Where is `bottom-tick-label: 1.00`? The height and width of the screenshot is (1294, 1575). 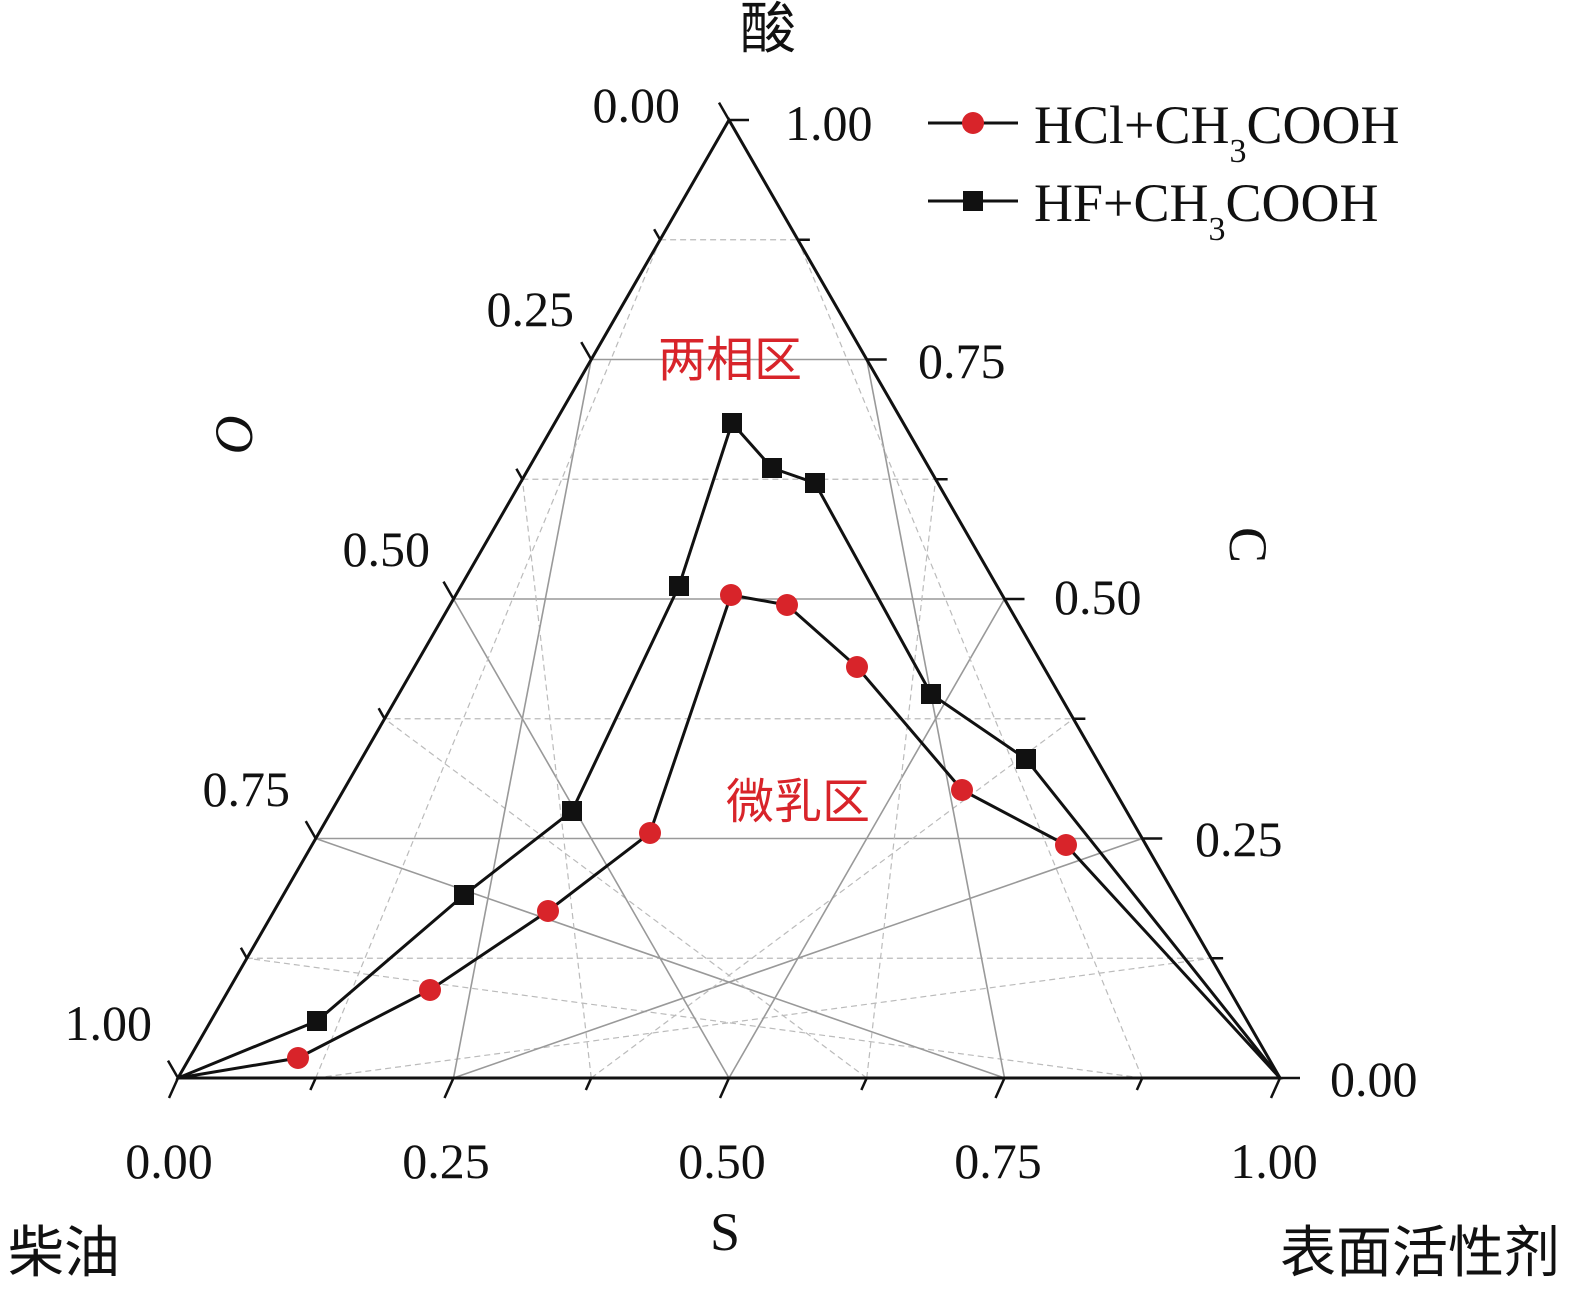
bottom-tick-label: 1.00 is located at coordinates (1274, 1161).